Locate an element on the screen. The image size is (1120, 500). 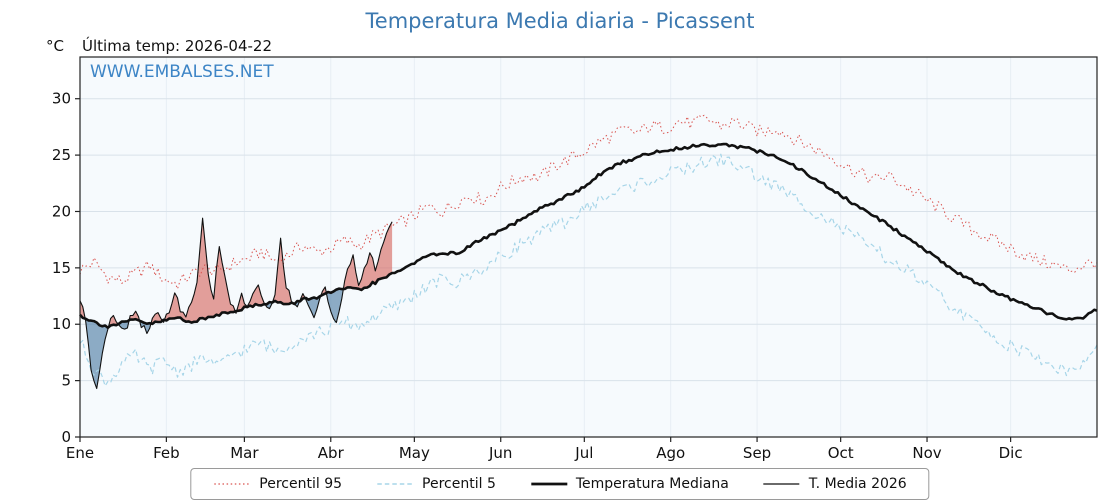
y-axis-unit-label: °C is located at coordinates (55, 46).